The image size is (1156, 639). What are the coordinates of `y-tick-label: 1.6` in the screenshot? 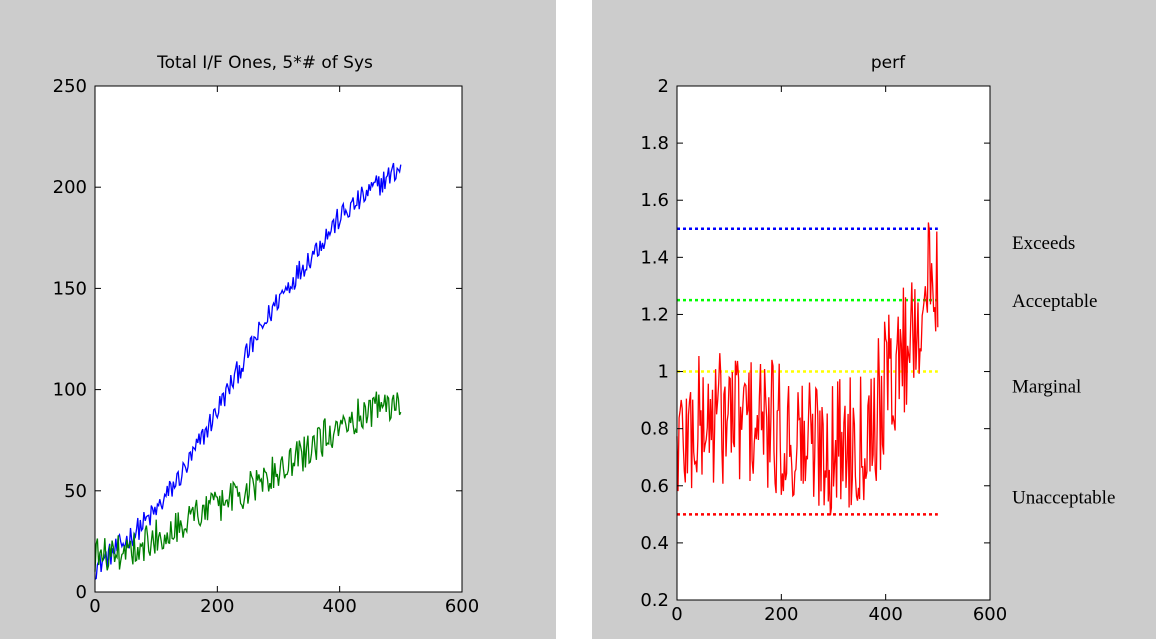 It's located at (654, 200).